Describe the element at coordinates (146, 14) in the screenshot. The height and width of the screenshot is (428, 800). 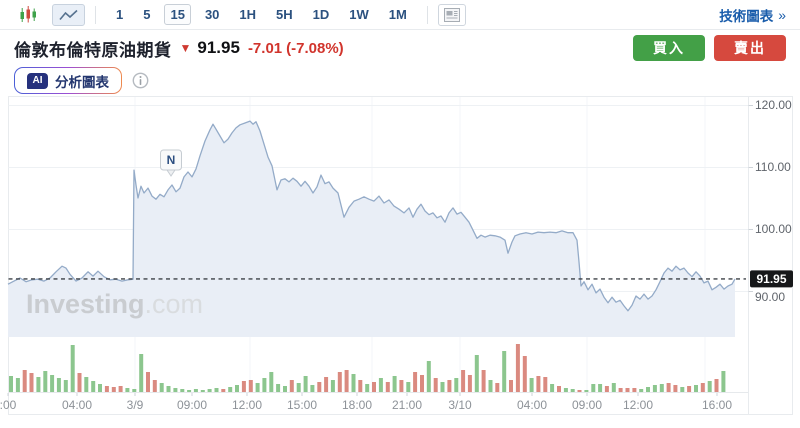
I see `timeframe-5: 5` at that location.